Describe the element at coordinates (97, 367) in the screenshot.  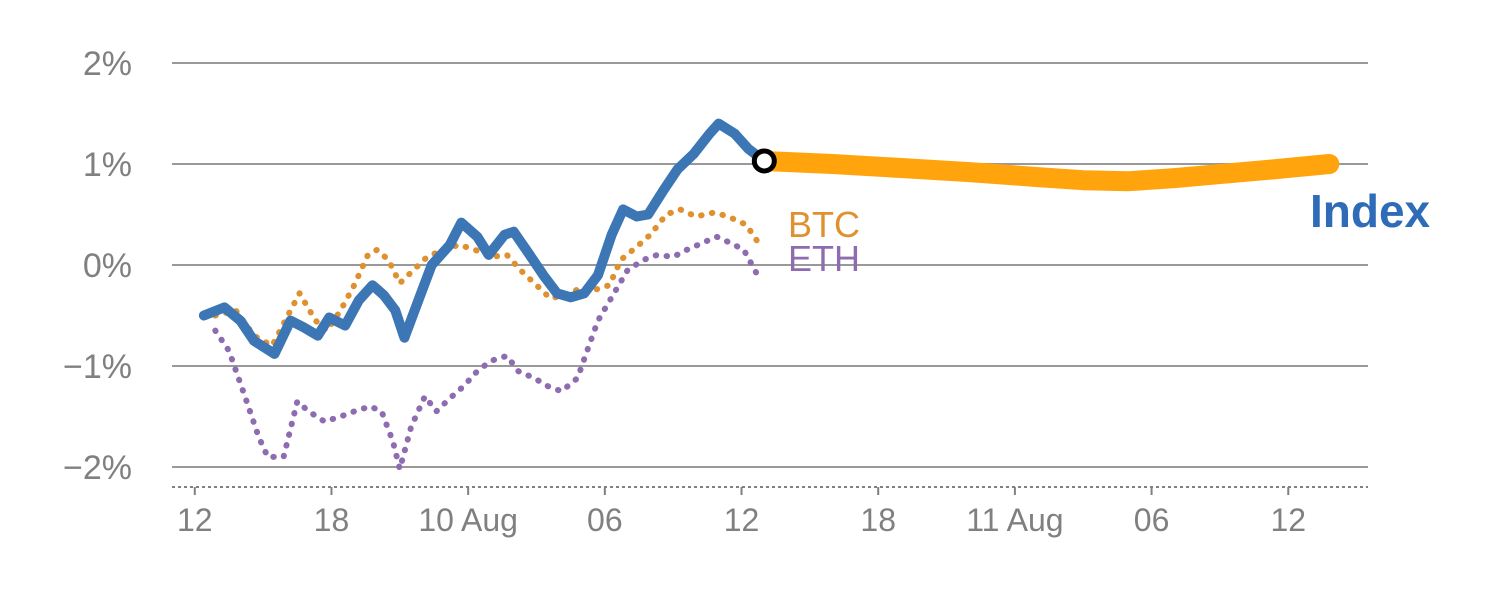
I see `y-tick-label: −1%` at that location.